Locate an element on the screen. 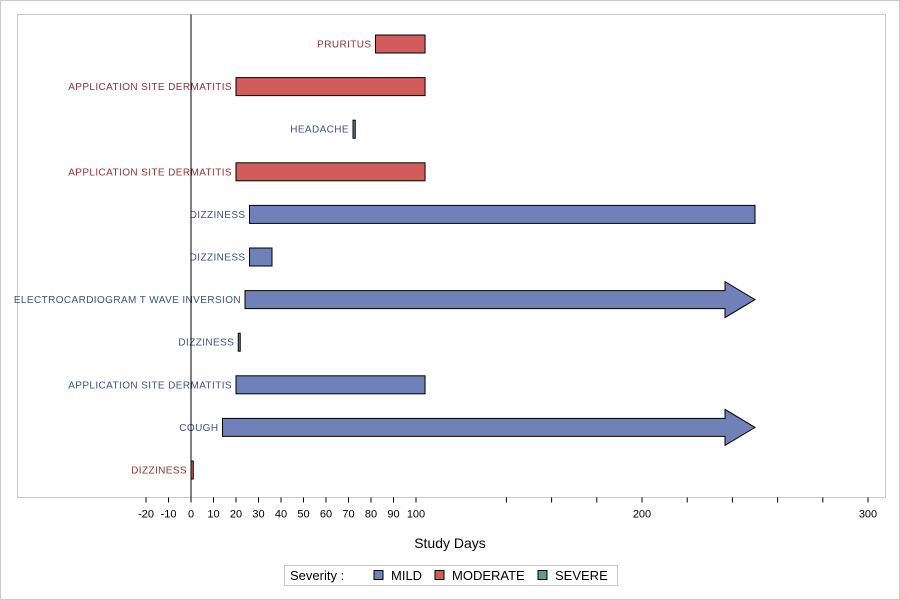  legend: Severity : MILD MODERATE SEVERE is located at coordinates (451, 575).